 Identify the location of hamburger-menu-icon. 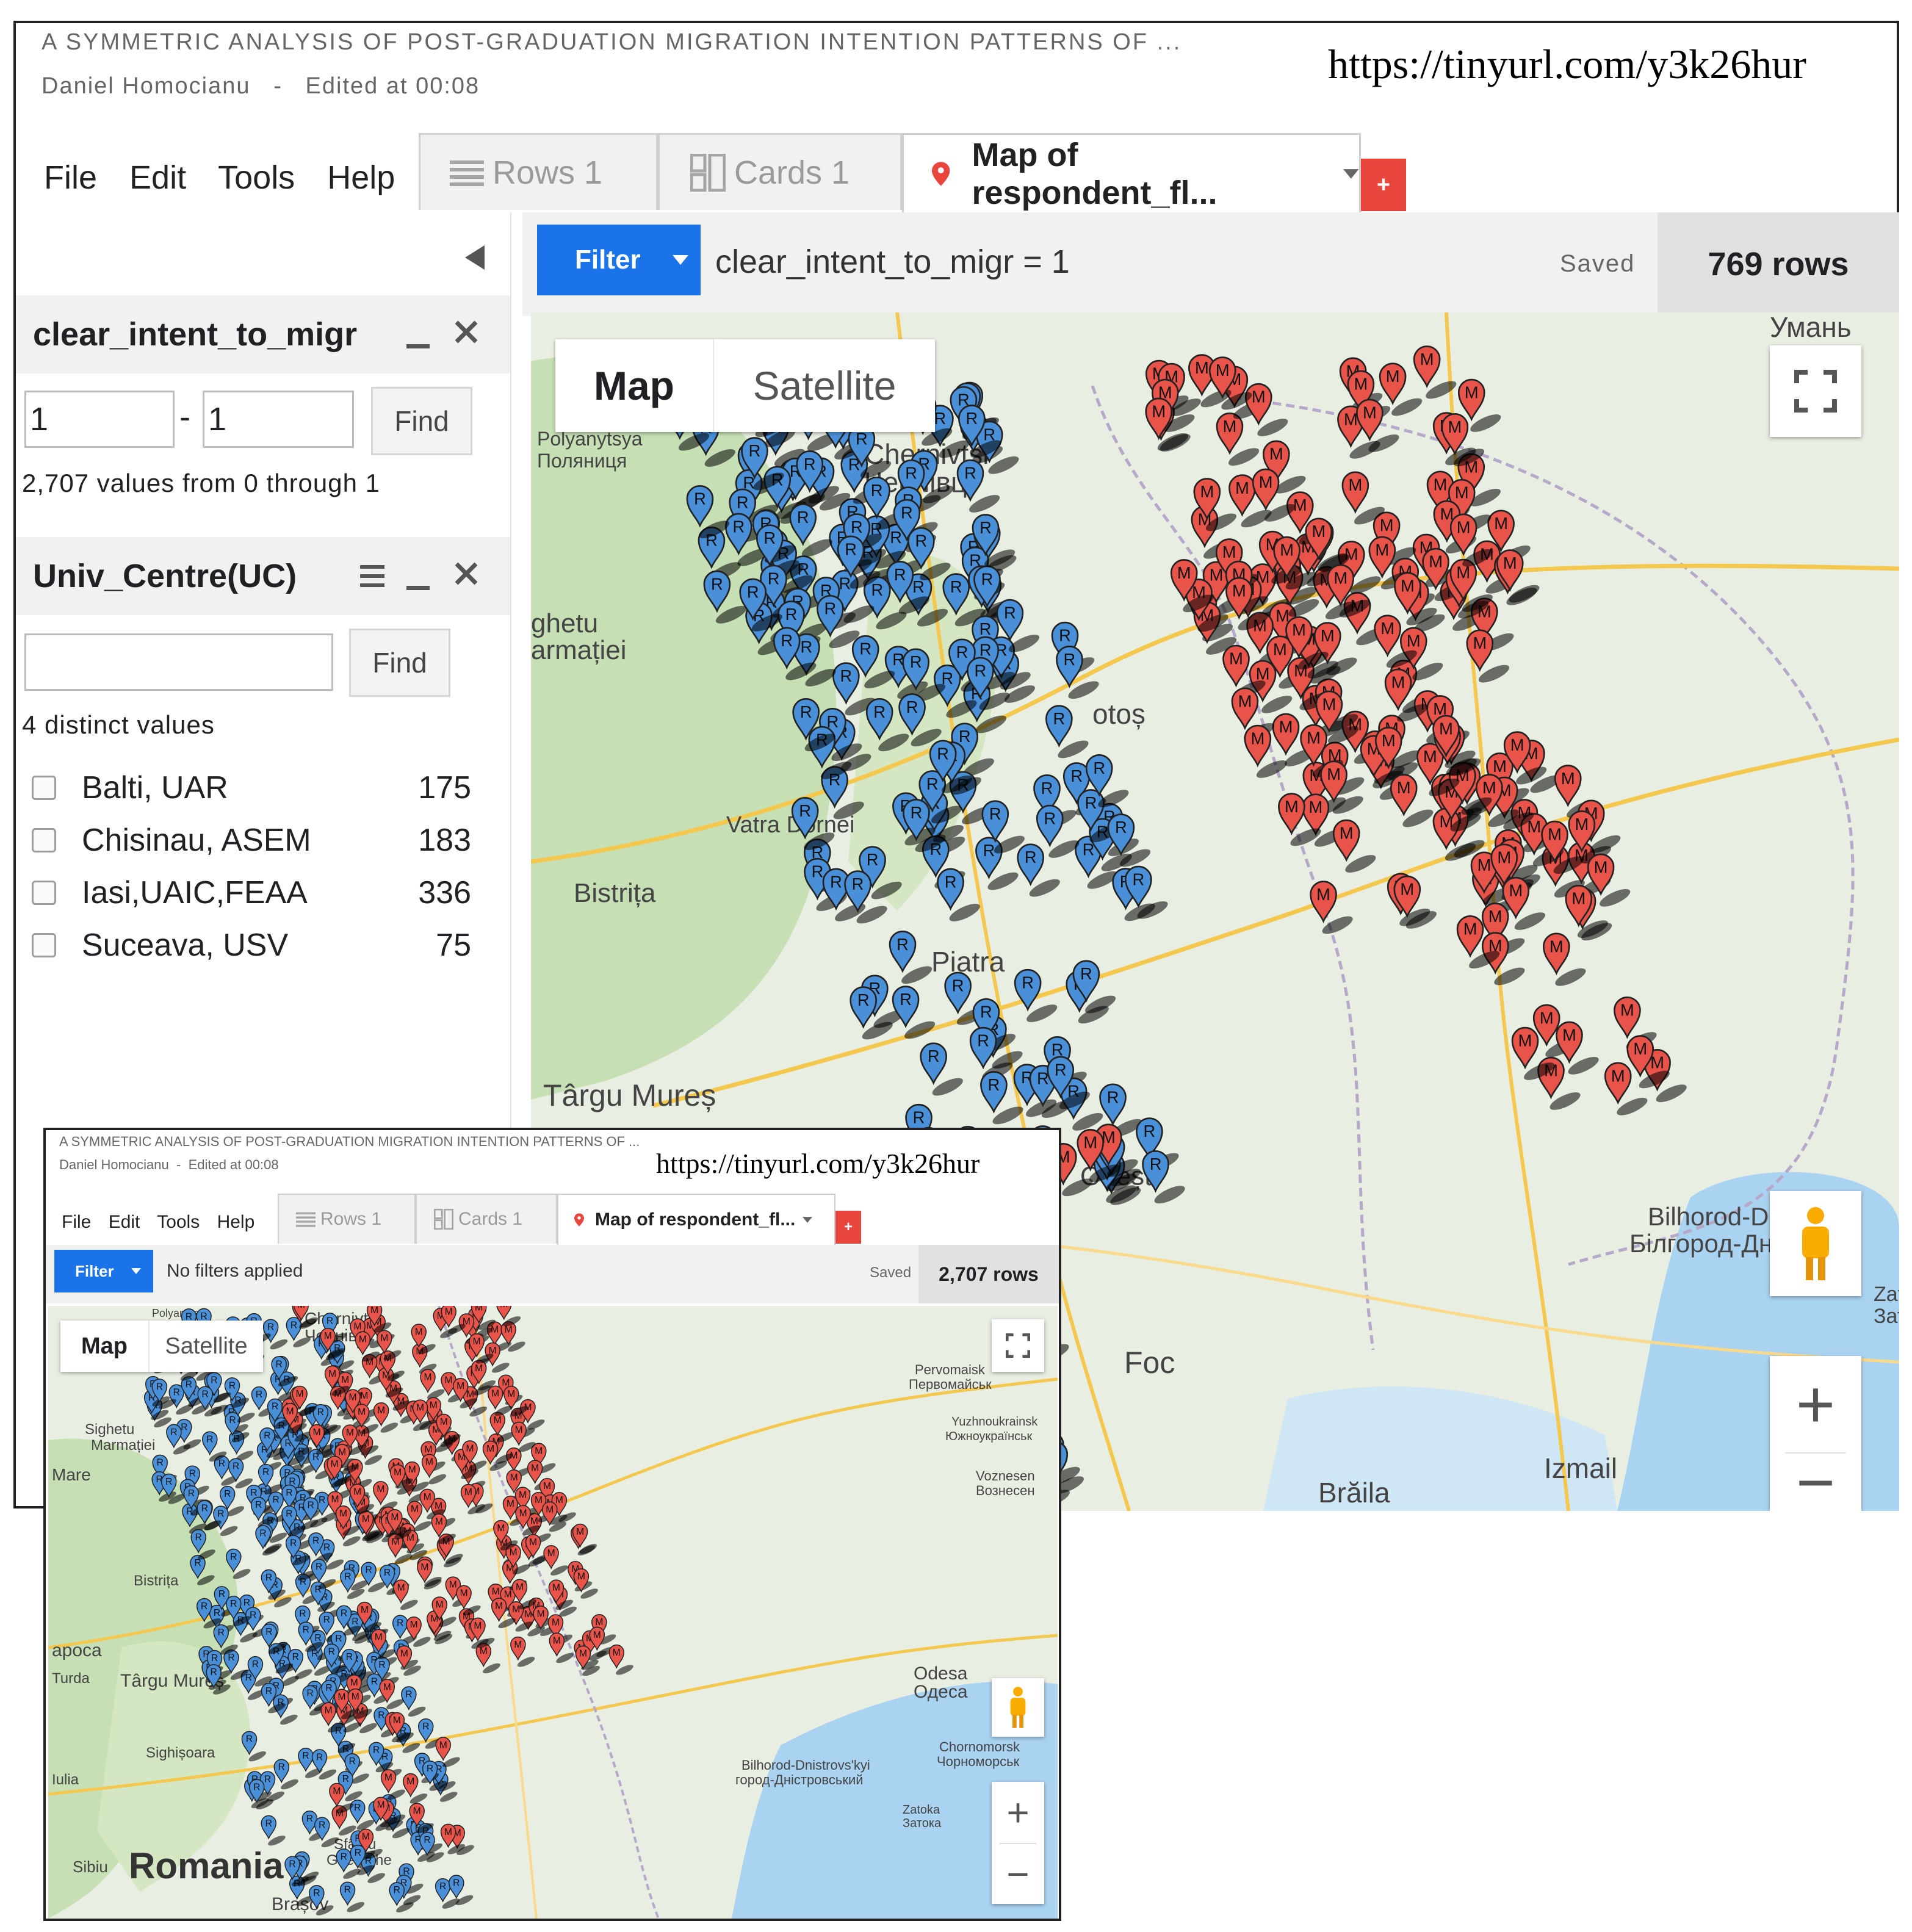
(372, 576).